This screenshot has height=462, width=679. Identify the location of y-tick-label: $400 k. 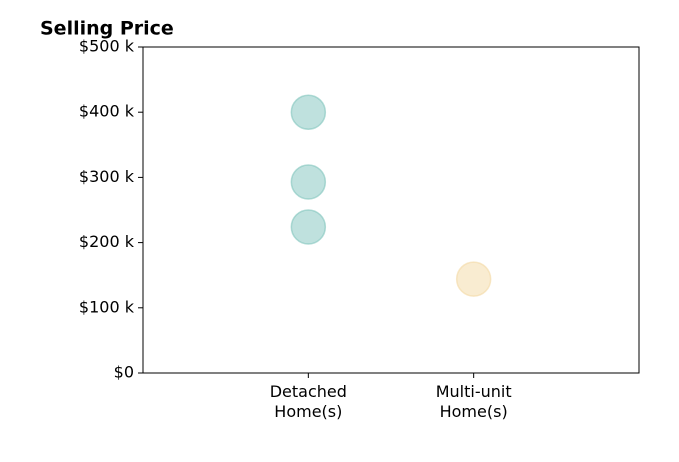
(107, 111).